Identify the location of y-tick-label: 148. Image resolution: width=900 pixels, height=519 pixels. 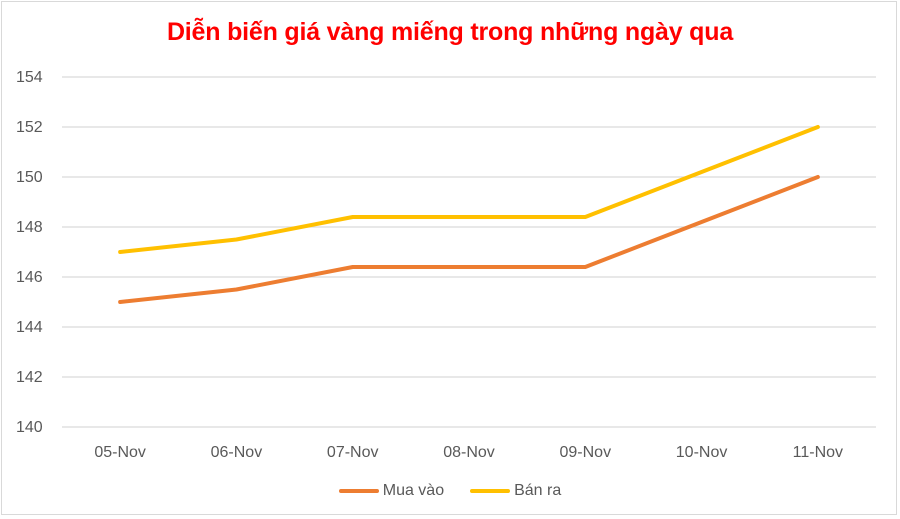
(29, 227).